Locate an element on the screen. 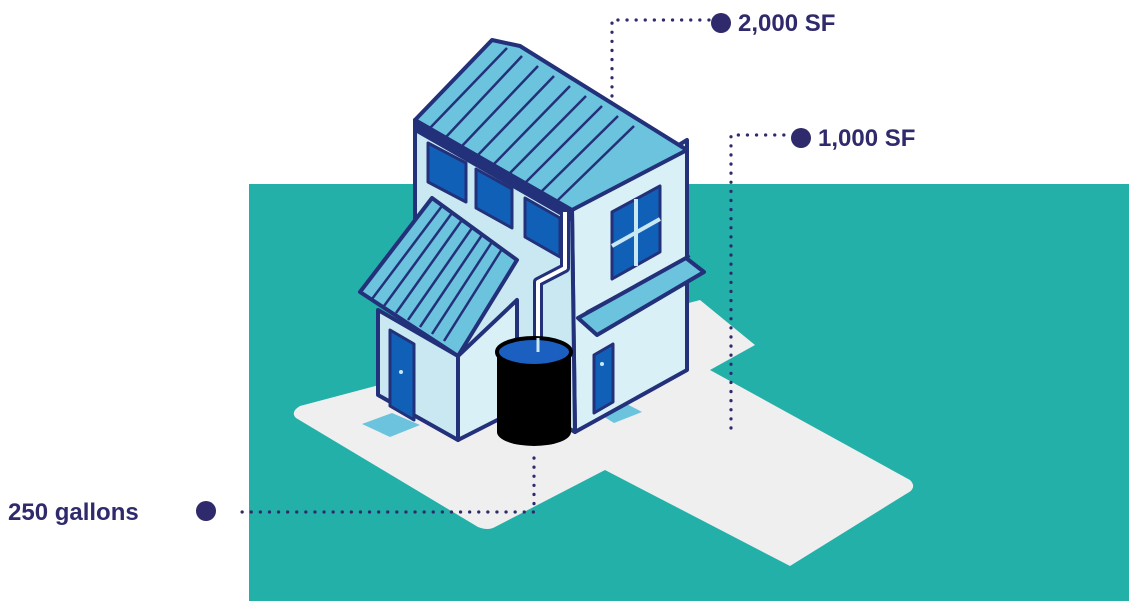 The height and width of the screenshot is (601, 1129). extension-roof-ribs is located at coordinates (437, 273).